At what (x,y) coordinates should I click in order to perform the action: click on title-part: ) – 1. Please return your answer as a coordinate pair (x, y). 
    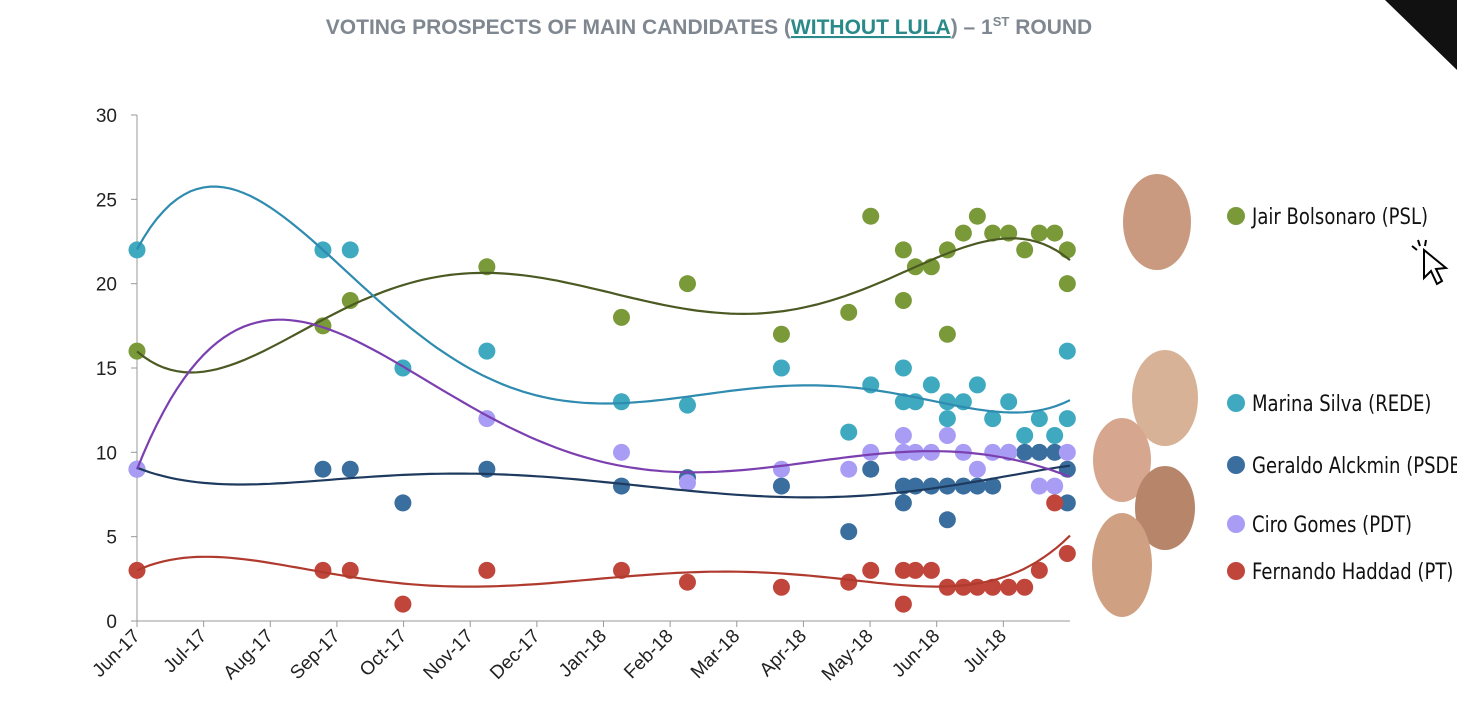
    Looking at the image, I should click on (972, 27).